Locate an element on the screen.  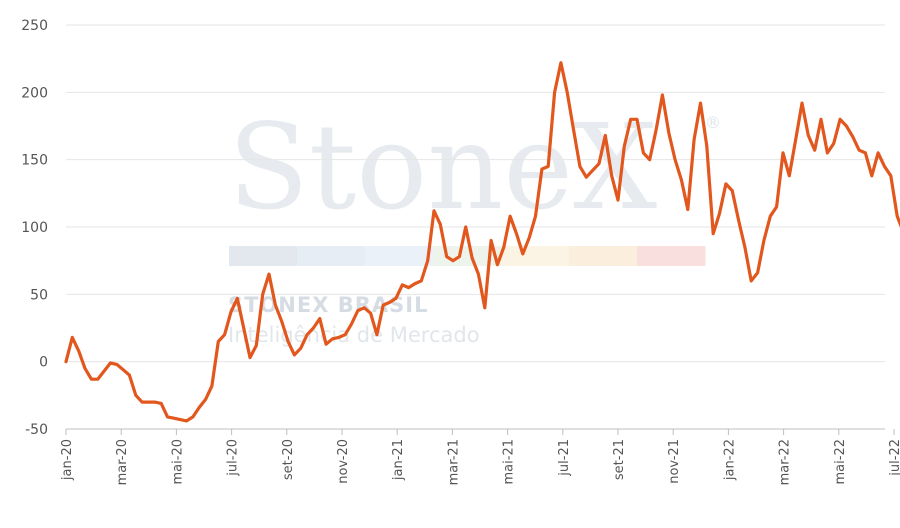
x-tick-label: set-20 is located at coordinates (288, 459).